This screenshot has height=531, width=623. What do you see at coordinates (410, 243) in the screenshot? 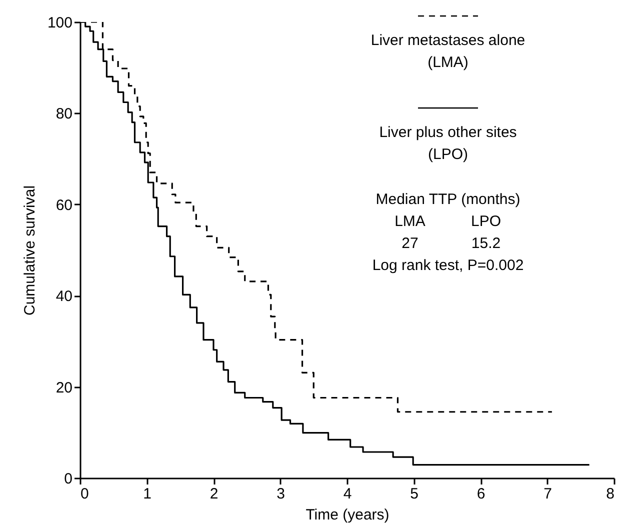
I see `annotation: 27` at bounding box center [410, 243].